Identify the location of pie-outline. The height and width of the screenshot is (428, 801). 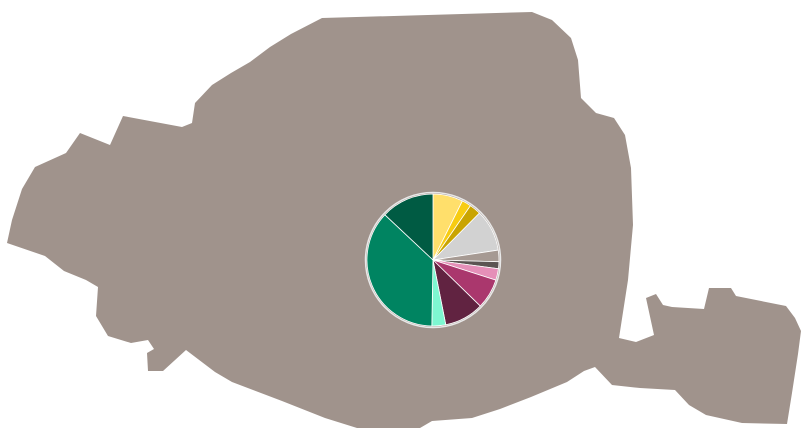
(433, 260).